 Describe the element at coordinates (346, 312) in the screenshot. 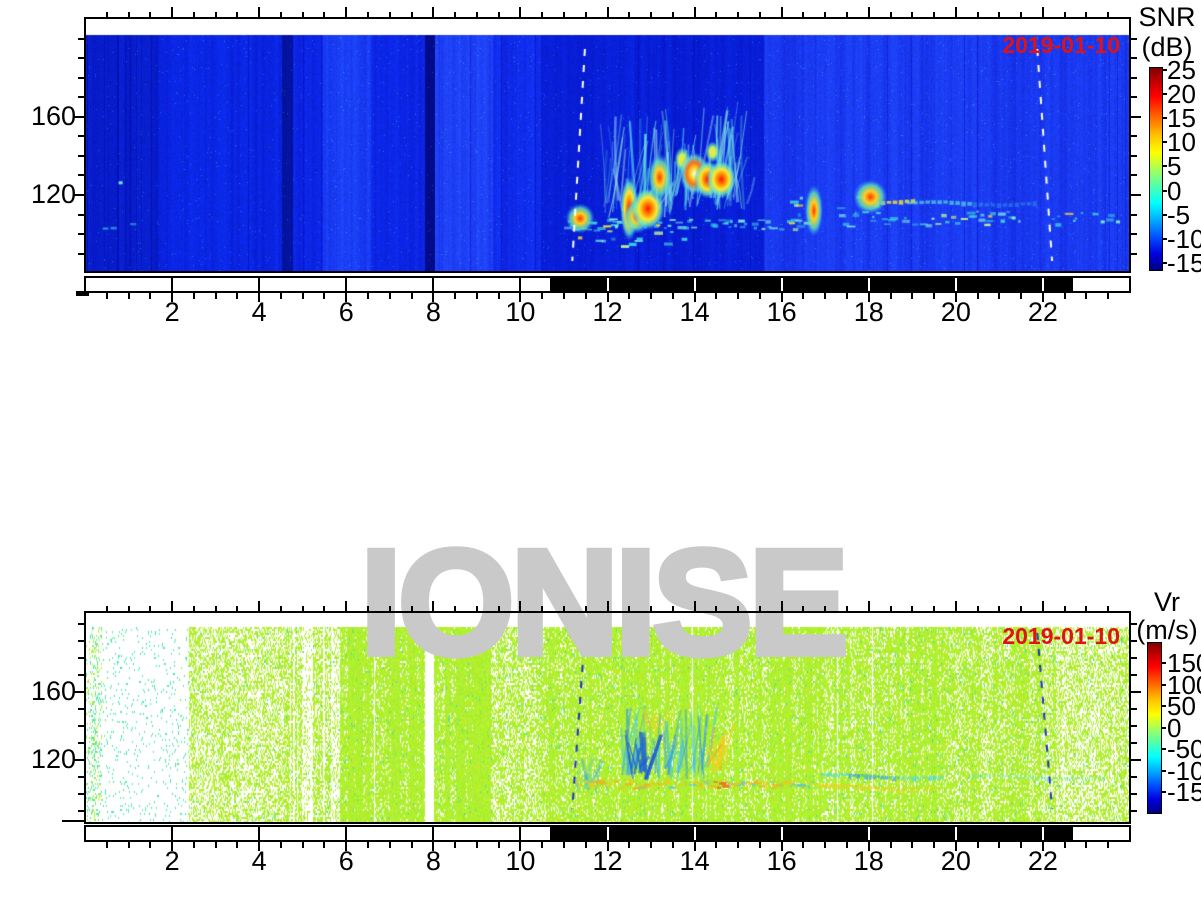

I see `snr-x-tick-label: 6` at that location.